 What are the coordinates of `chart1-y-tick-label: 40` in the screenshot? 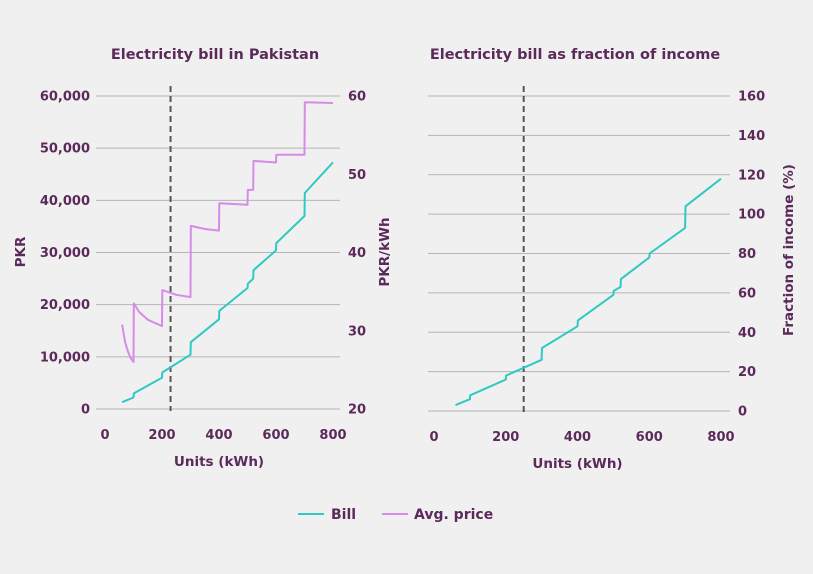 It's located at (747, 333).